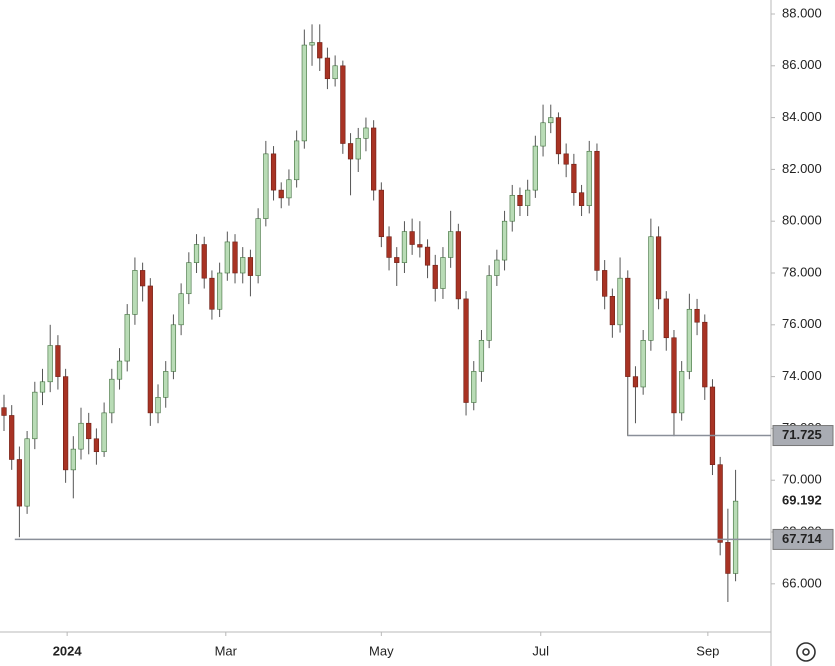  Describe the element at coordinates (802, 582) in the screenshot. I see `y-tick-label: 66.000` at that location.